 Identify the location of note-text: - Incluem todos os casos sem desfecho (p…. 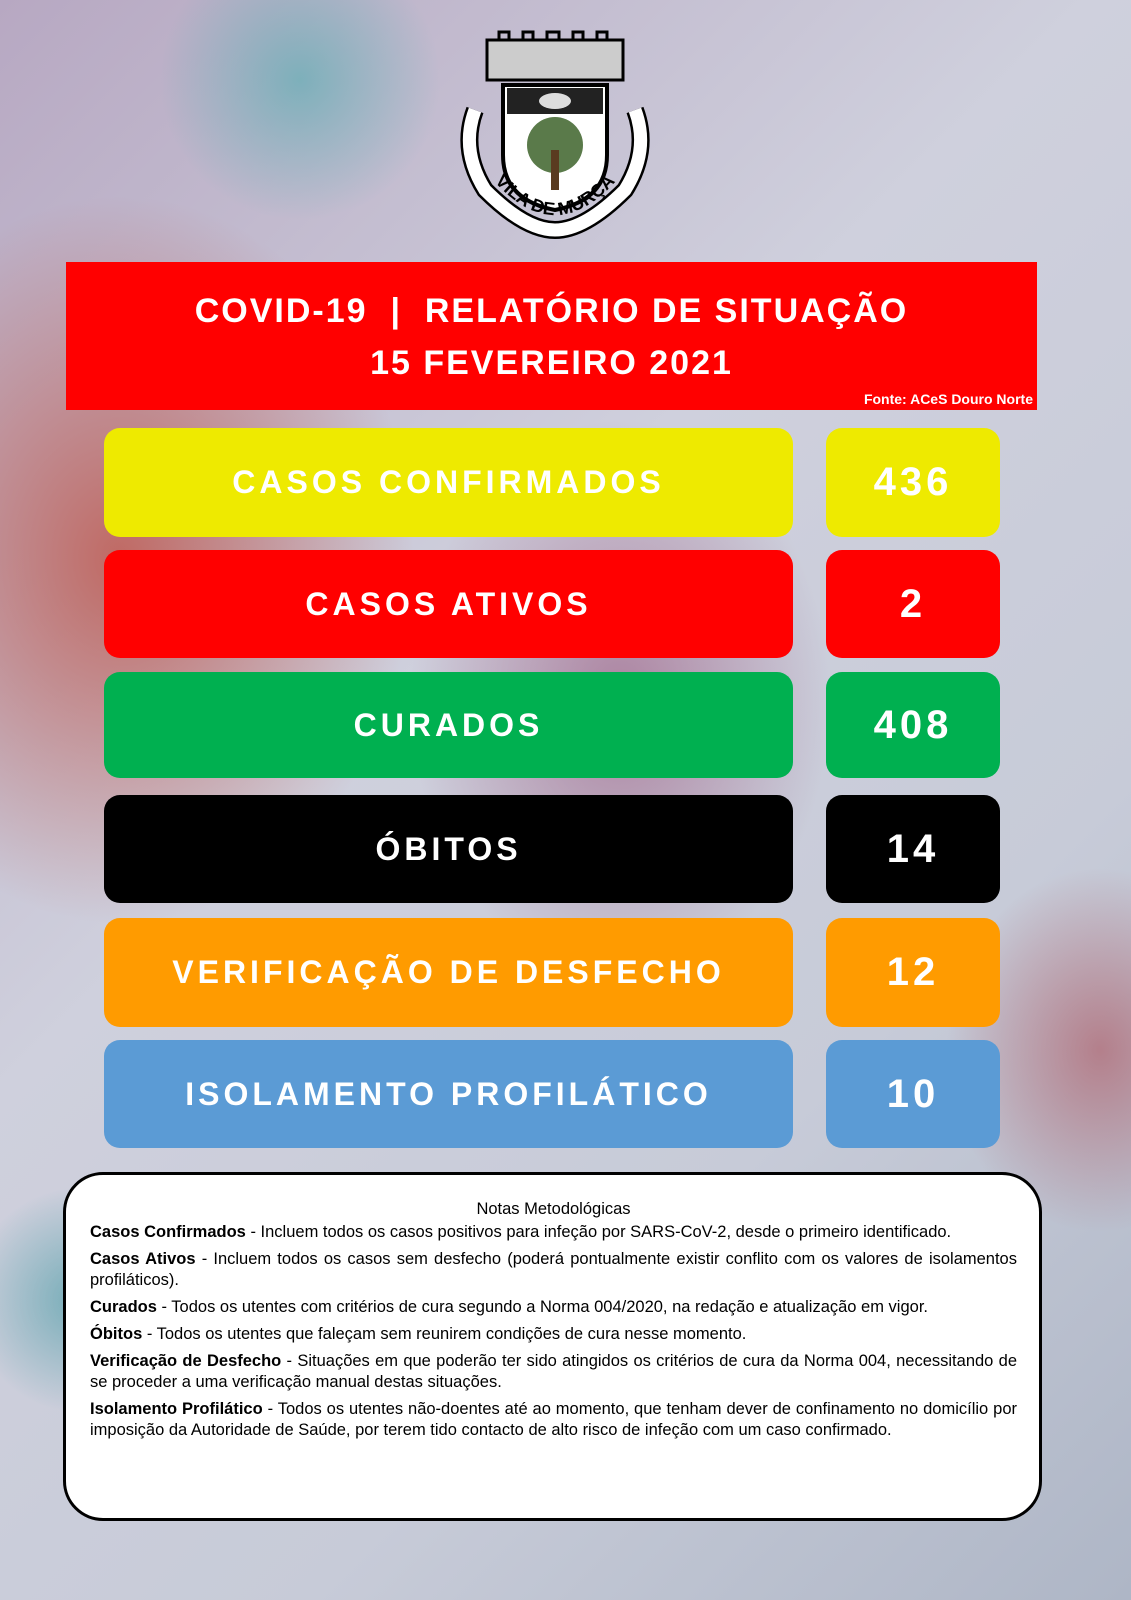
(553, 1269).